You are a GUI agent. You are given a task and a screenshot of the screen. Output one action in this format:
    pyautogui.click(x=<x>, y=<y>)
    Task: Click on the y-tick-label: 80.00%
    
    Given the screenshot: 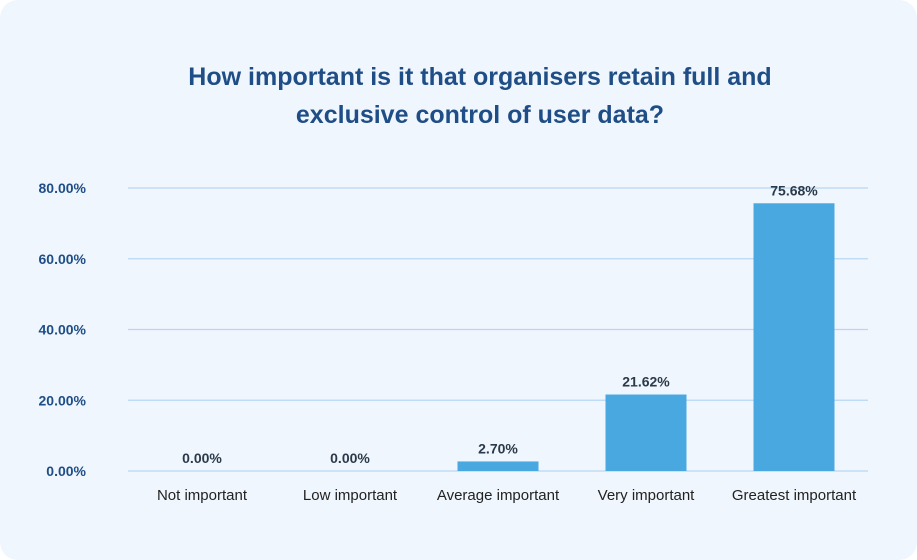 What is the action you would take?
    pyautogui.click(x=63, y=188)
    